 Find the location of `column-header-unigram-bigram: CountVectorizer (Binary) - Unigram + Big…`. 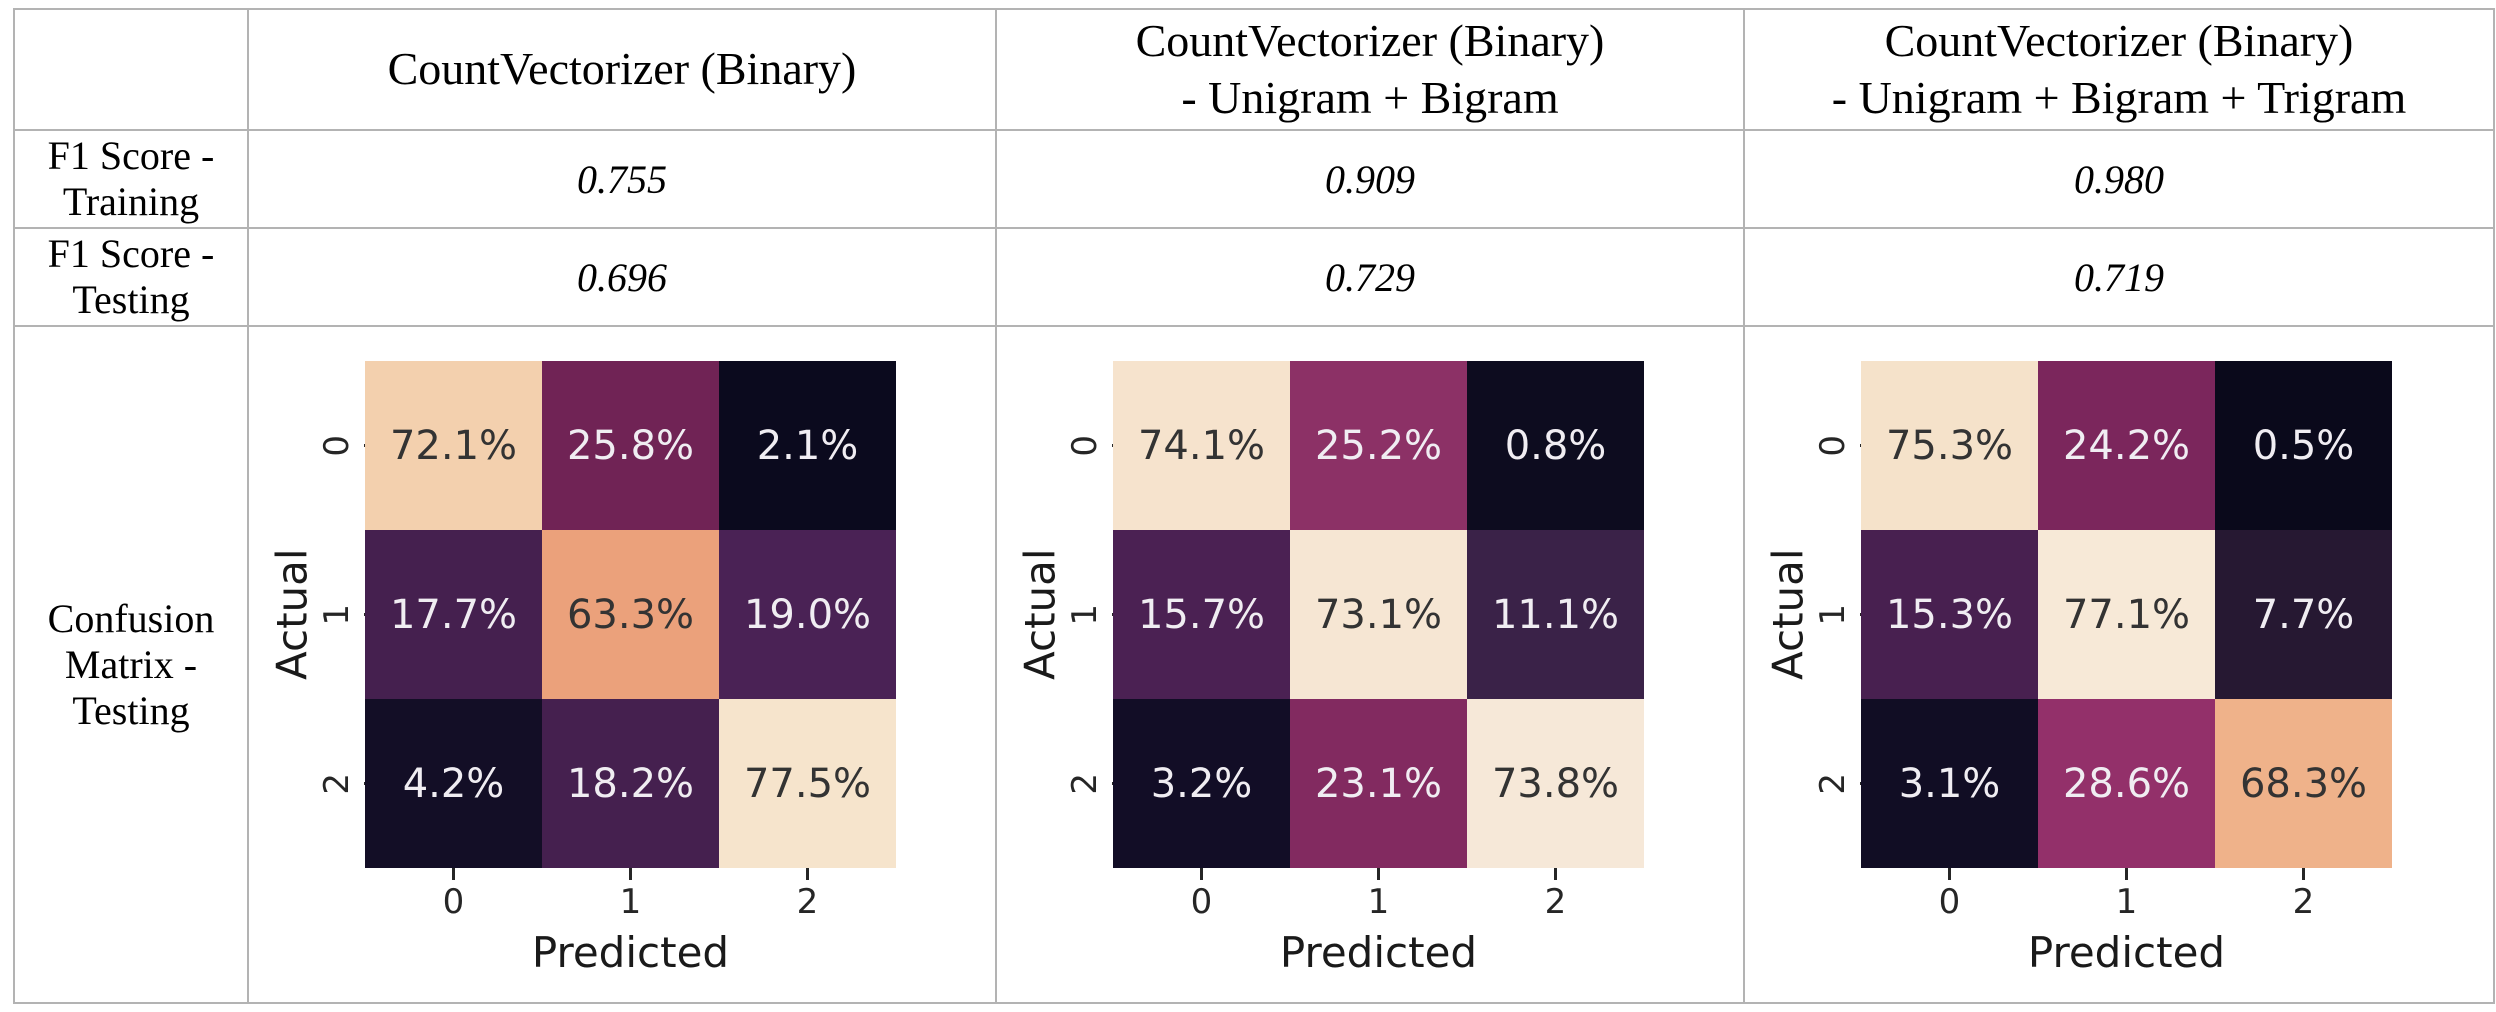

column-header-unigram-bigram: CountVectorizer (Binary) - Unigram + Big… is located at coordinates (1371, 70).